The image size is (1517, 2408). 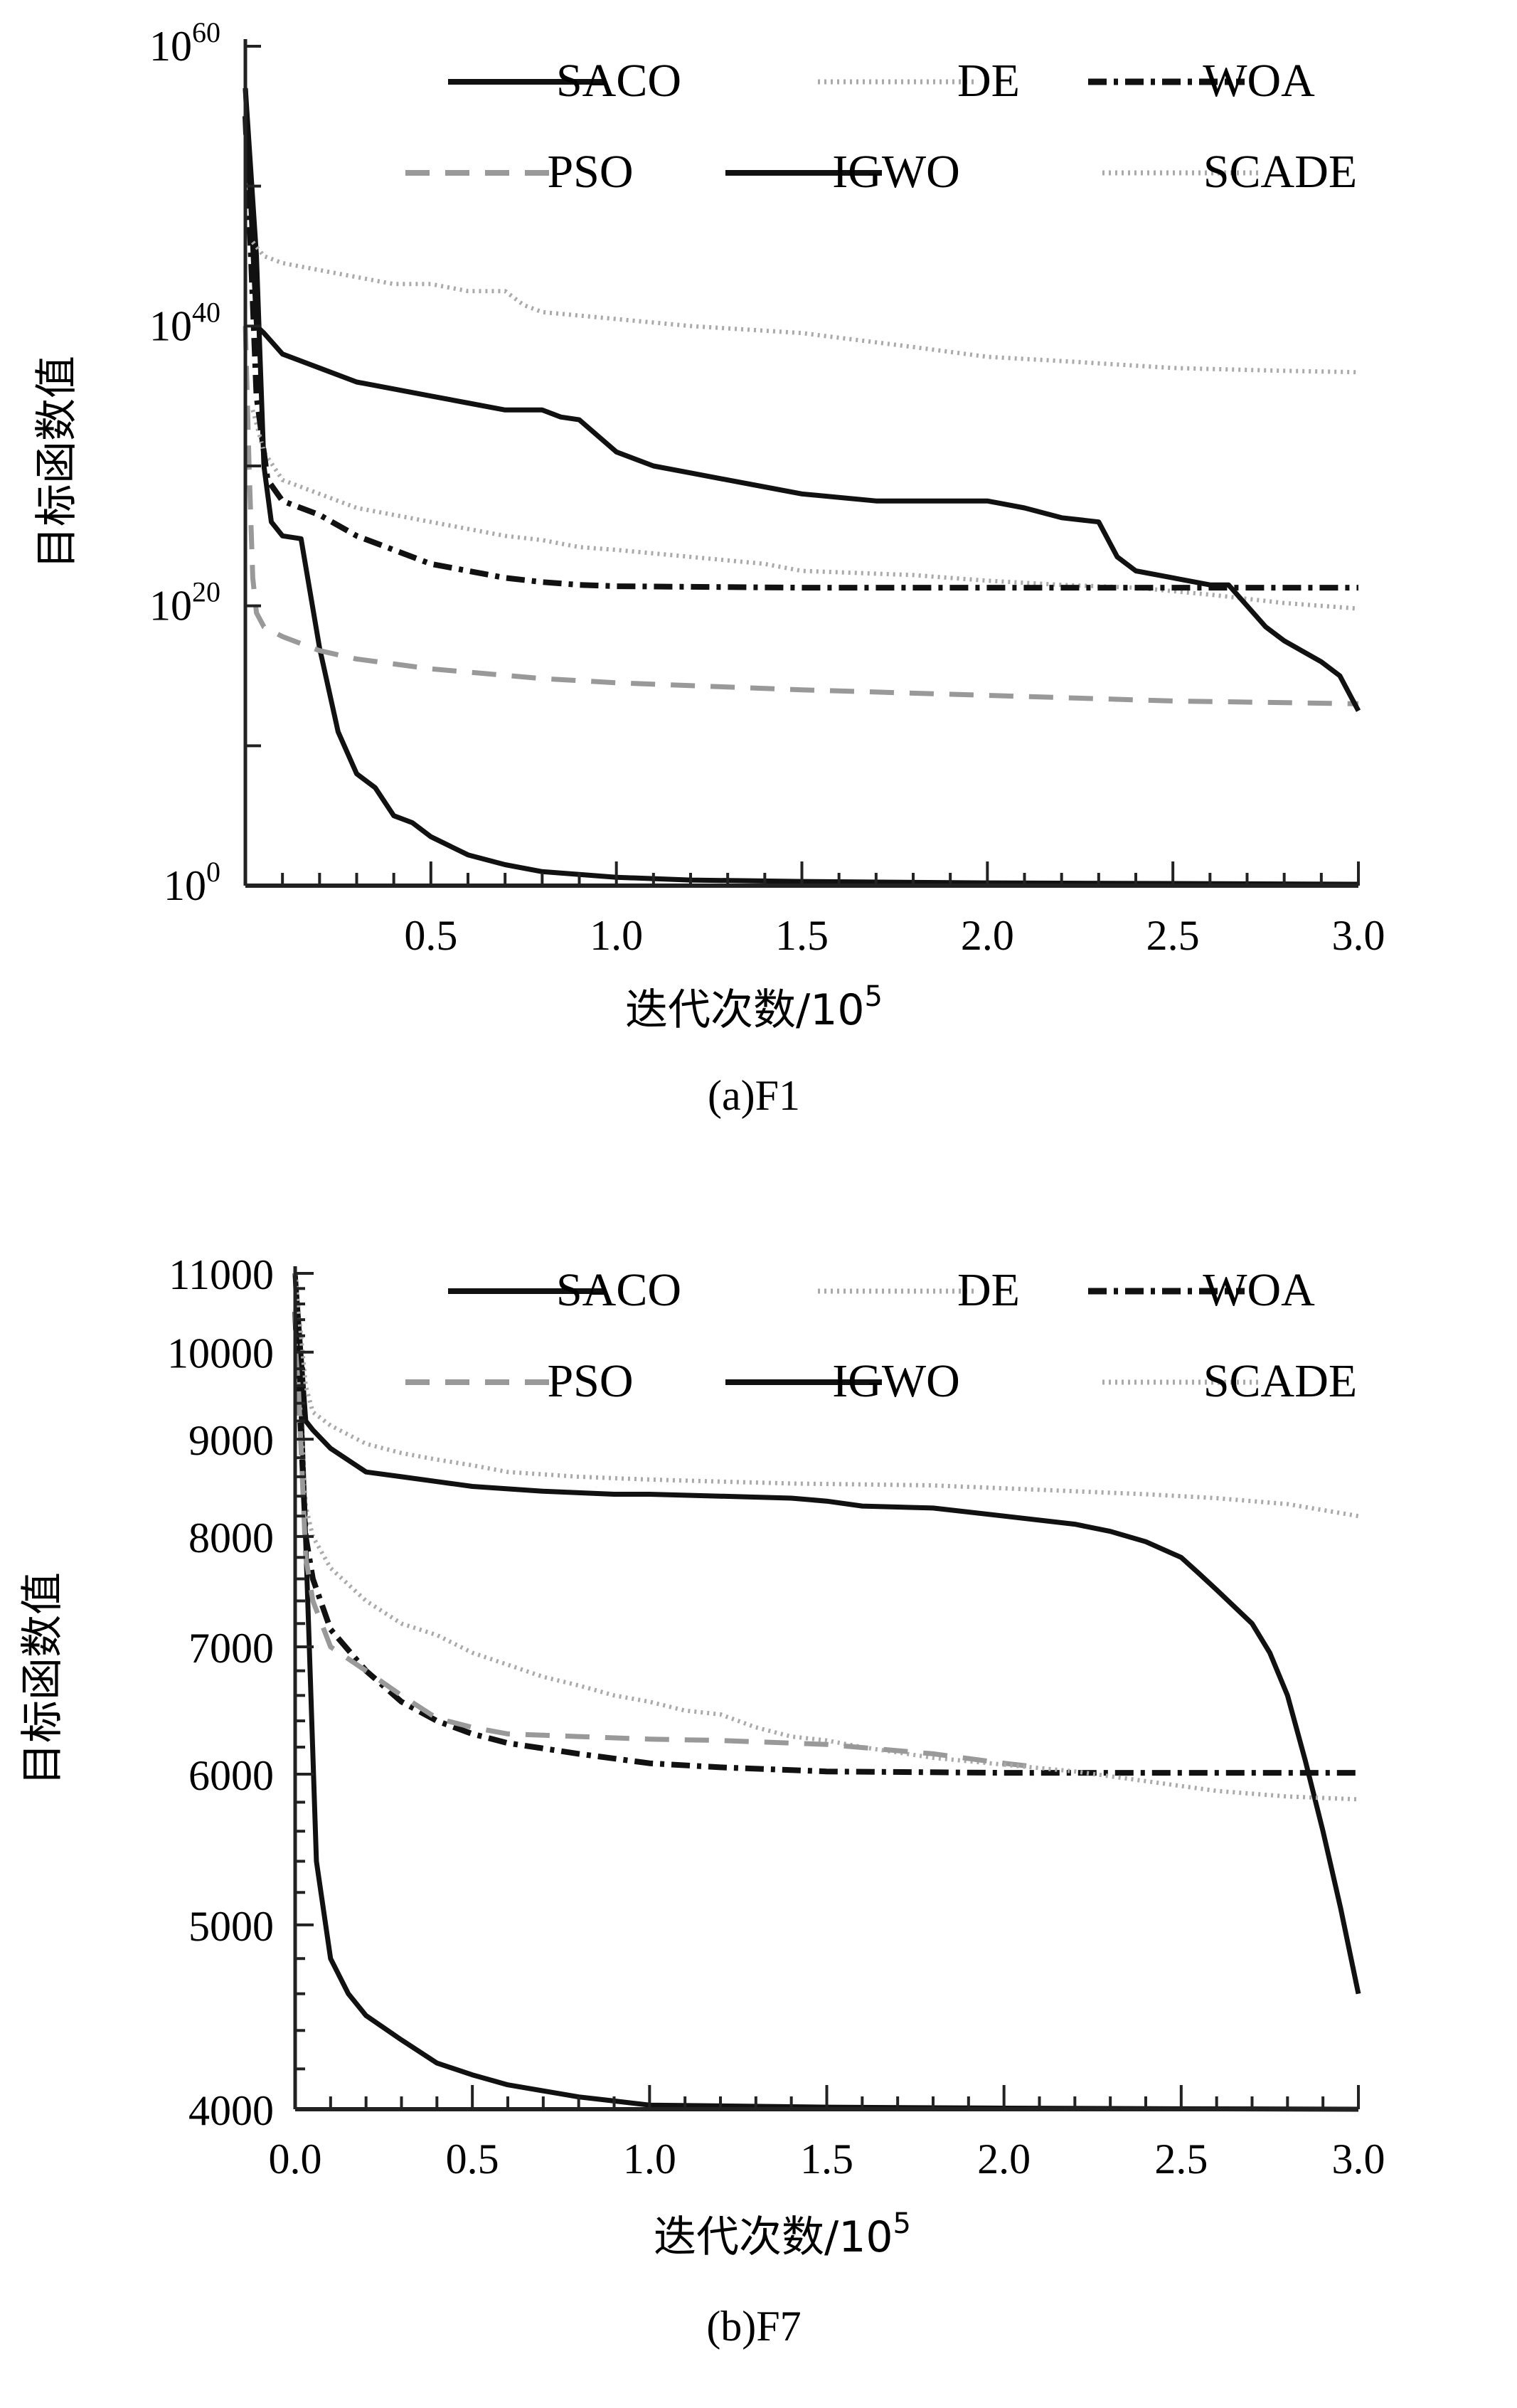 What do you see at coordinates (213, 872) in the screenshot?
I see `y-tick-exponent: 0` at bounding box center [213, 872].